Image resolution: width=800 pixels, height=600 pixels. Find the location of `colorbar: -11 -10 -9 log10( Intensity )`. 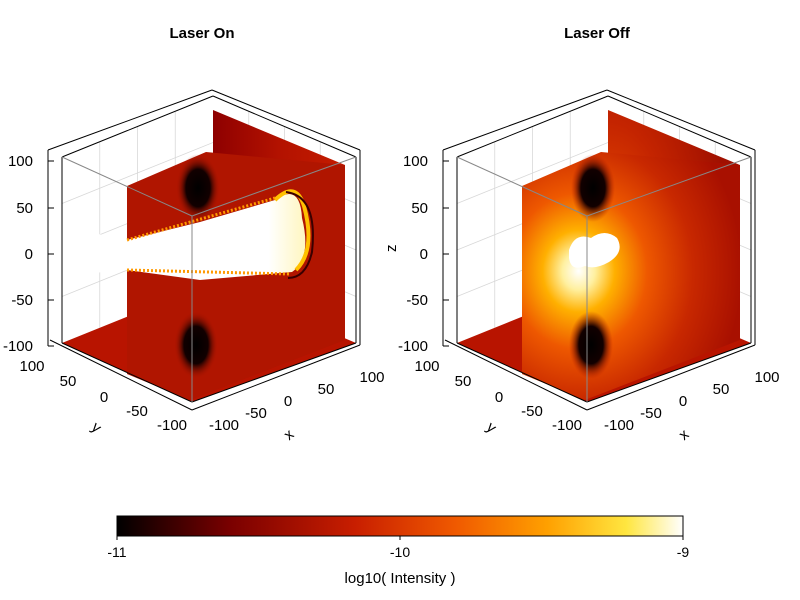

colorbar: -11 -10 -9 log10( Intensity ) is located at coordinates (398, 551).